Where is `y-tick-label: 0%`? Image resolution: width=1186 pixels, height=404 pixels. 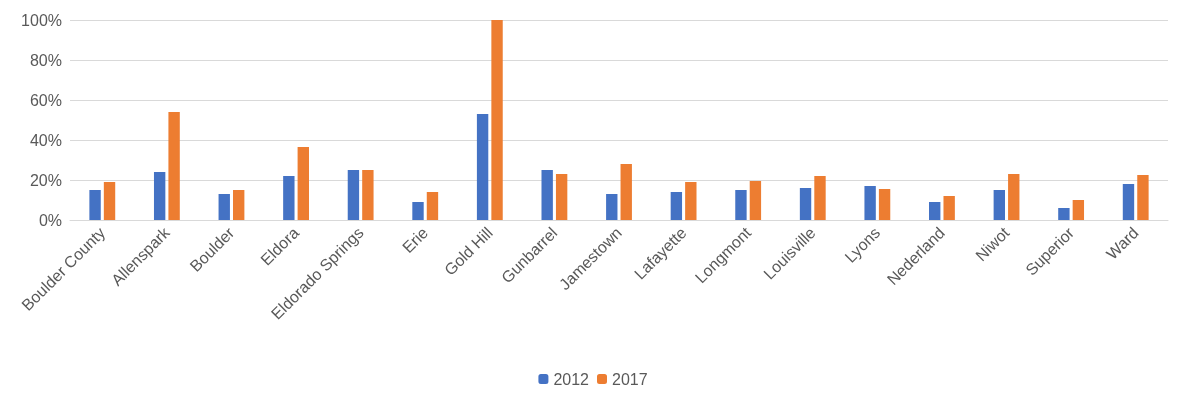 y-tick-label: 0% is located at coordinates (50, 220).